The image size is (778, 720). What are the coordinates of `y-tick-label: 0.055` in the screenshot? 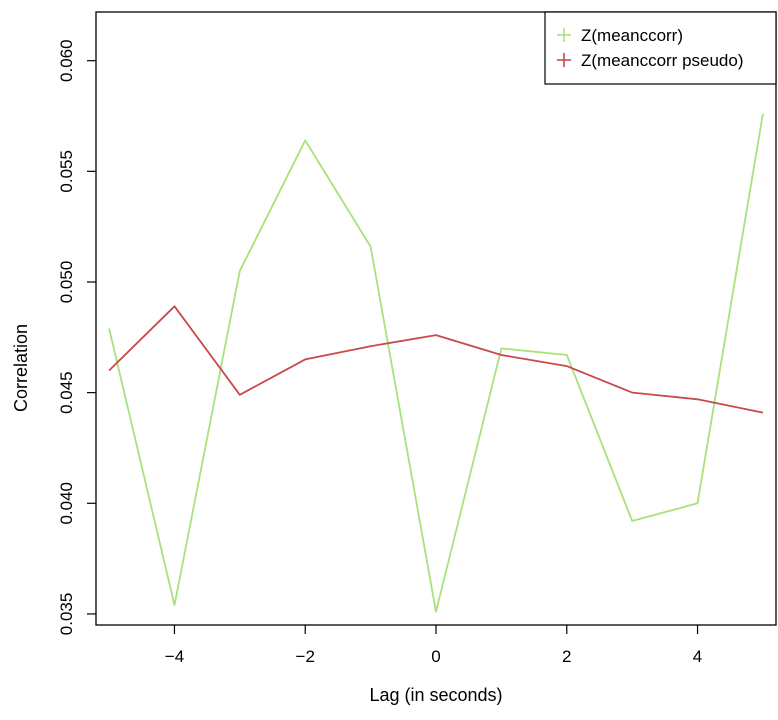 It's located at (66, 171).